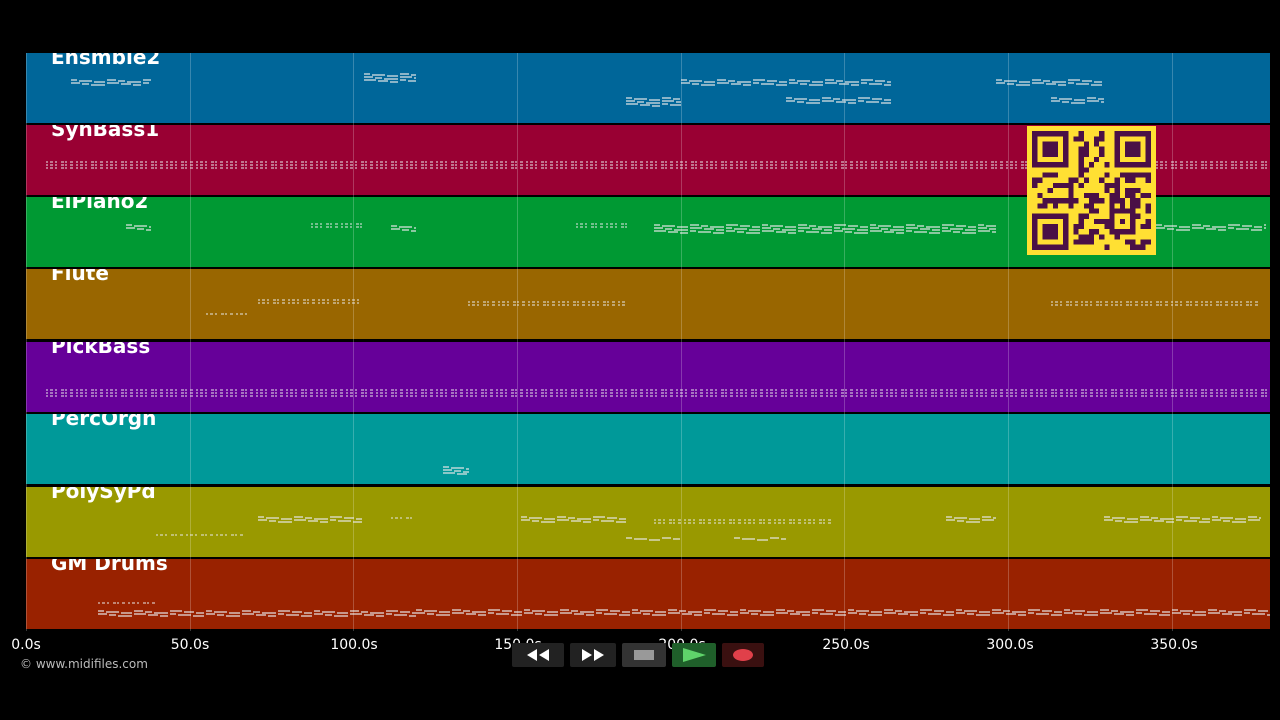 This screenshot has height=720, width=1280. What do you see at coordinates (106, 61) in the screenshot?
I see `track-name: Ensmble2` at bounding box center [106, 61].